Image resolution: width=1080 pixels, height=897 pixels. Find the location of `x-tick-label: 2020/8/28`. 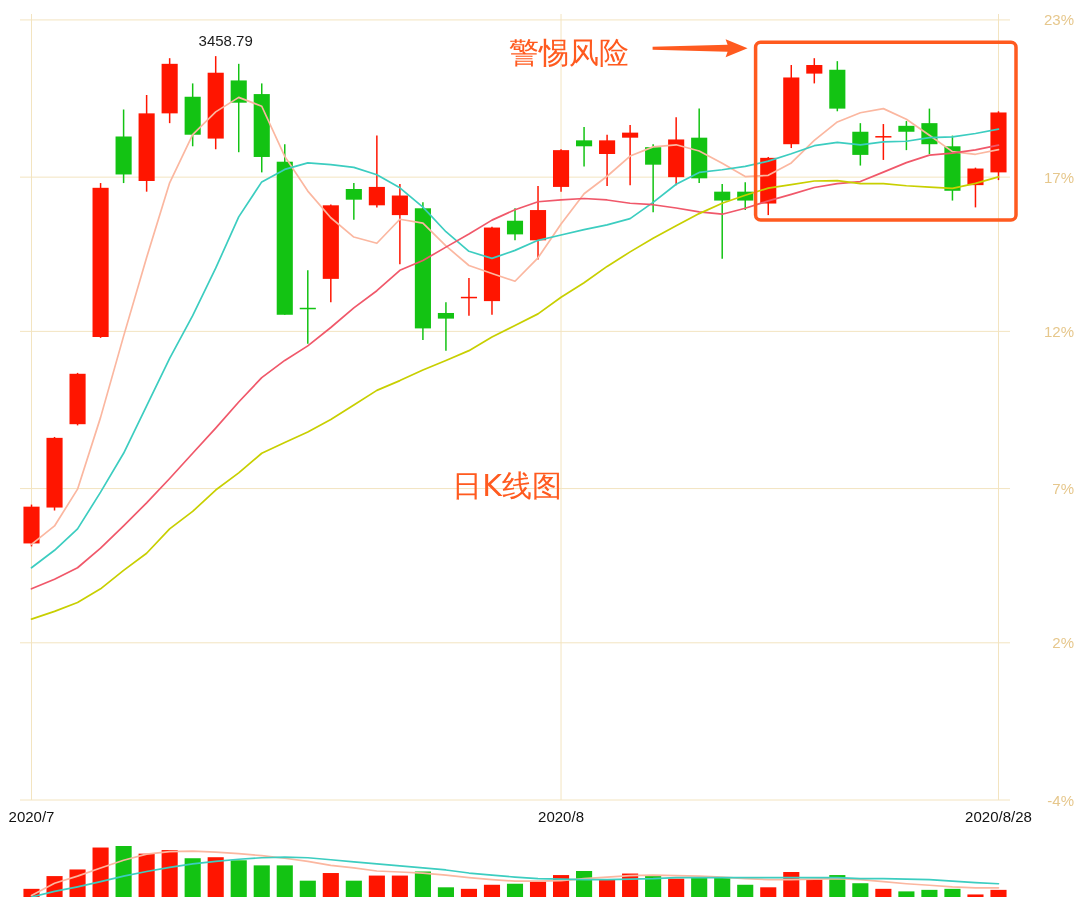

x-tick-label: 2020/8/28 is located at coordinates (998, 816).